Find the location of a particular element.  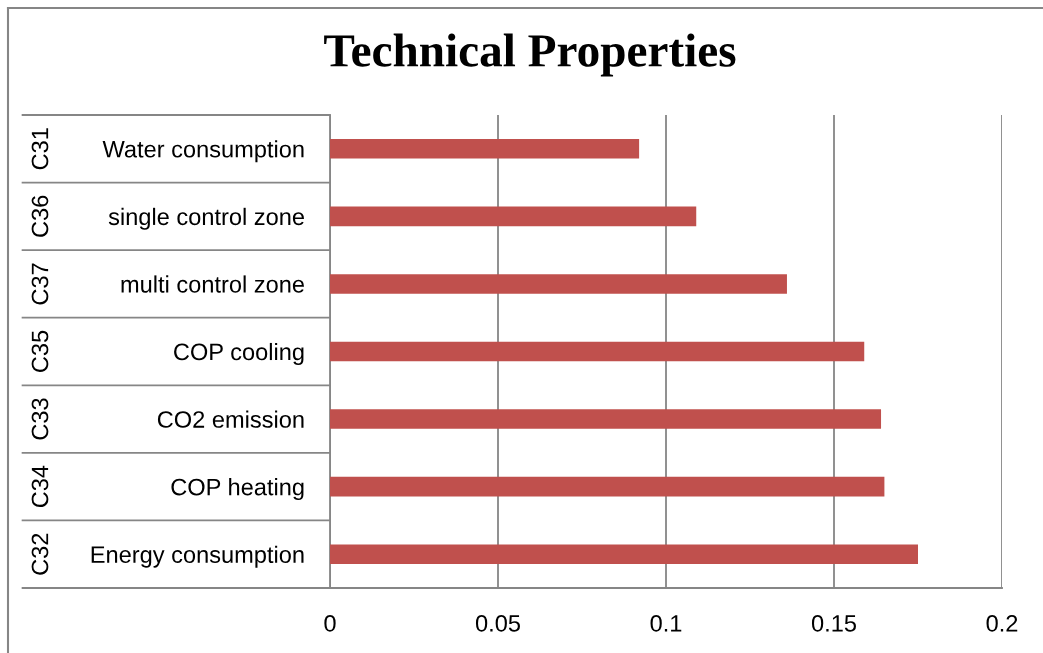

x-tick-label: 0.1 is located at coordinates (666, 623).